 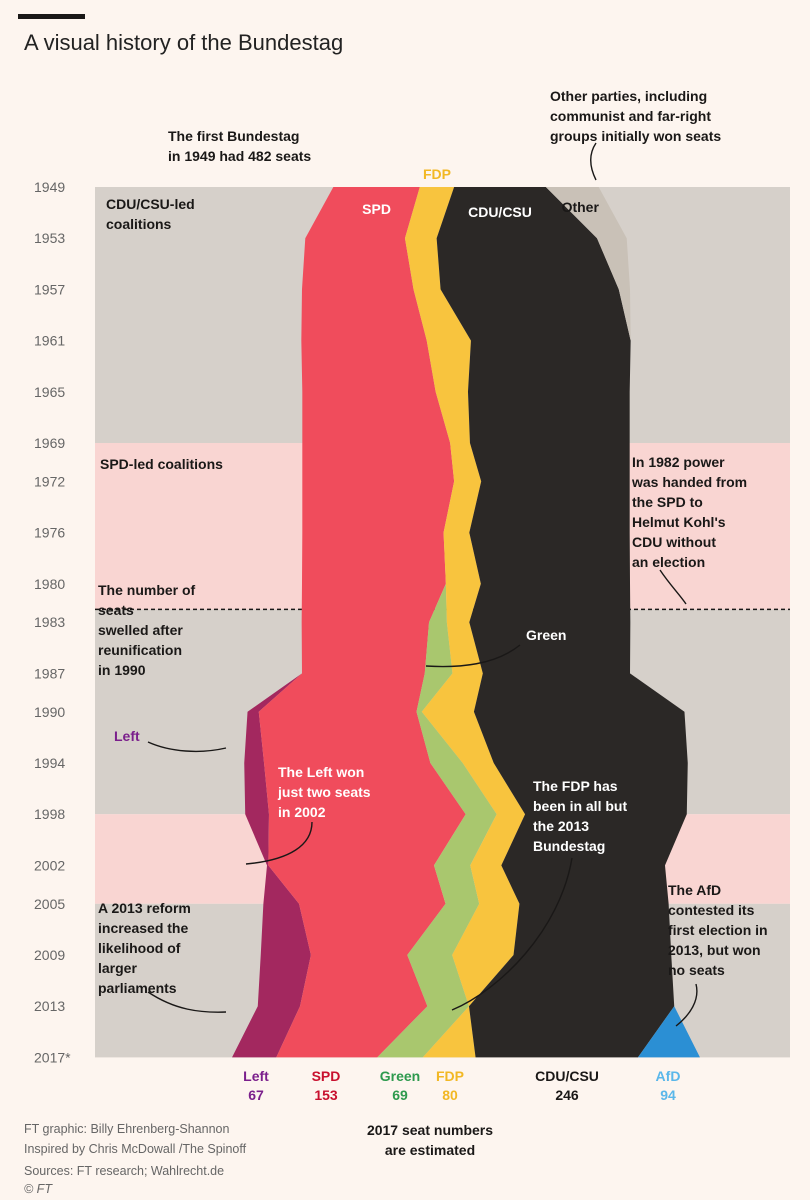 I want to click on left2002-arrow-icon, so click(x=279, y=843).